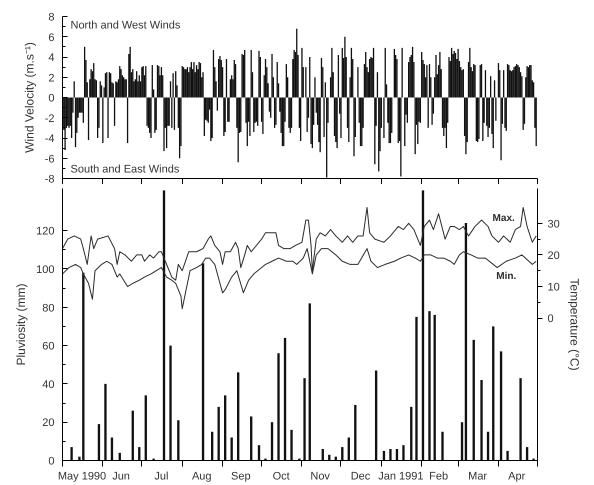 The height and width of the screenshot is (485, 594). Describe the element at coordinates (82, 476) in the screenshot. I see `x-tick-label: May 1990` at that location.